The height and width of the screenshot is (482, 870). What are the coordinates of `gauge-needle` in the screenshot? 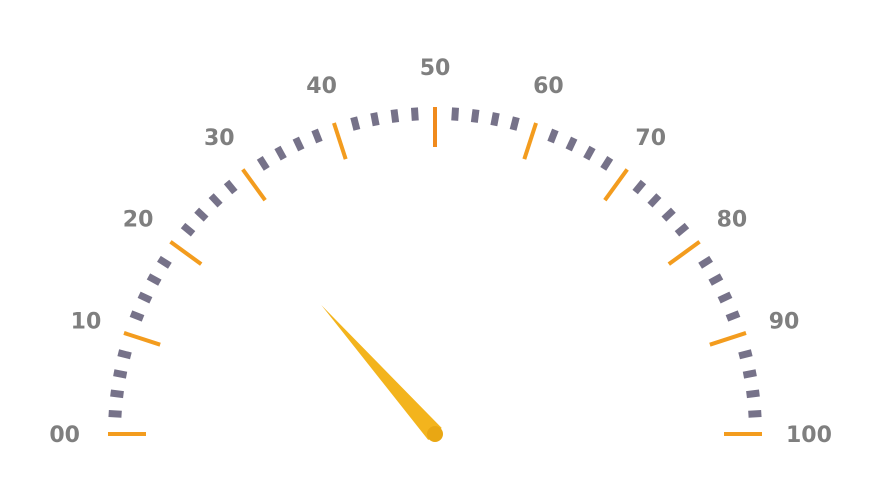 It's located at (381, 372).